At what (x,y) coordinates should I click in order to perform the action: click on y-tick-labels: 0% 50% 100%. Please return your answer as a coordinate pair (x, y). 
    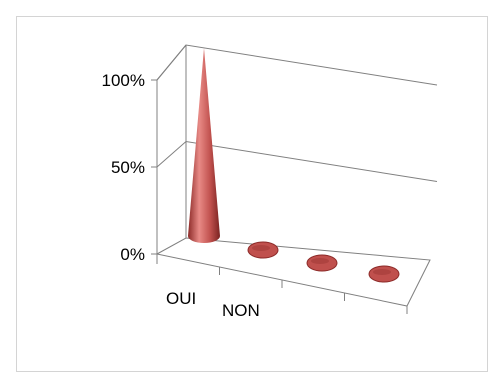
    Looking at the image, I should click on (123, 167).